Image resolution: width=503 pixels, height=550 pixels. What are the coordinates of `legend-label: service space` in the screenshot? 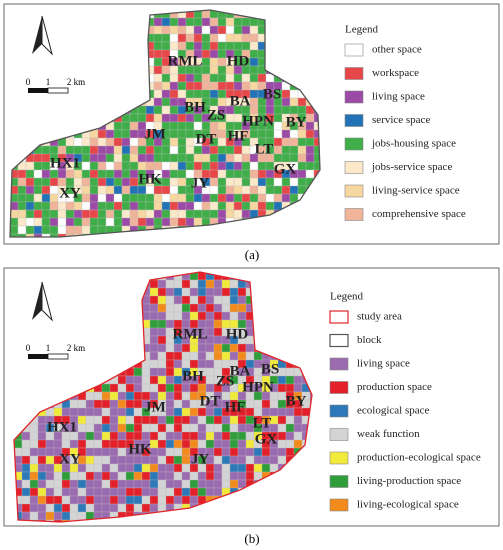 It's located at (401, 120).